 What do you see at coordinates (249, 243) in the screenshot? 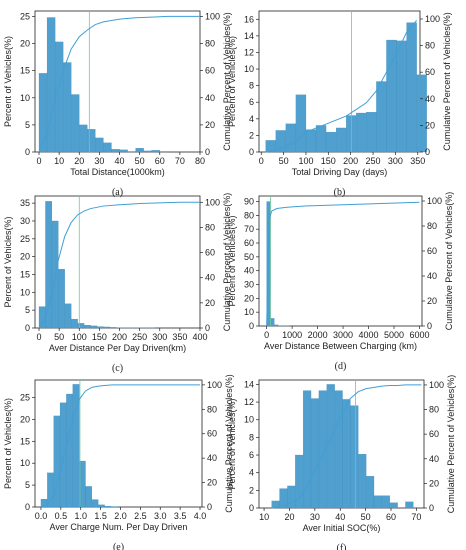
I see `y-tick-label: 60` at bounding box center [249, 243].